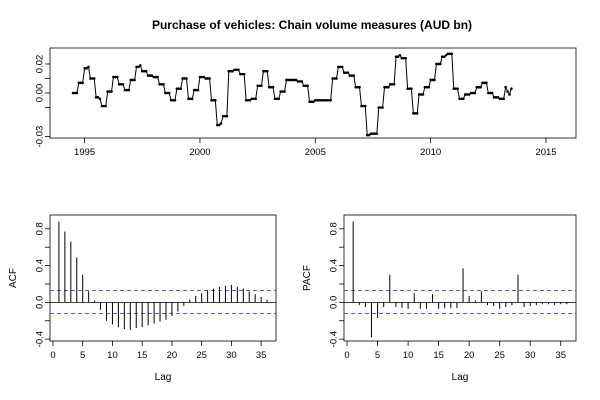 The height and width of the screenshot is (400, 600). What do you see at coordinates (40, 64) in the screenshot?
I see `y-tick-label: 0.02` at bounding box center [40, 64].